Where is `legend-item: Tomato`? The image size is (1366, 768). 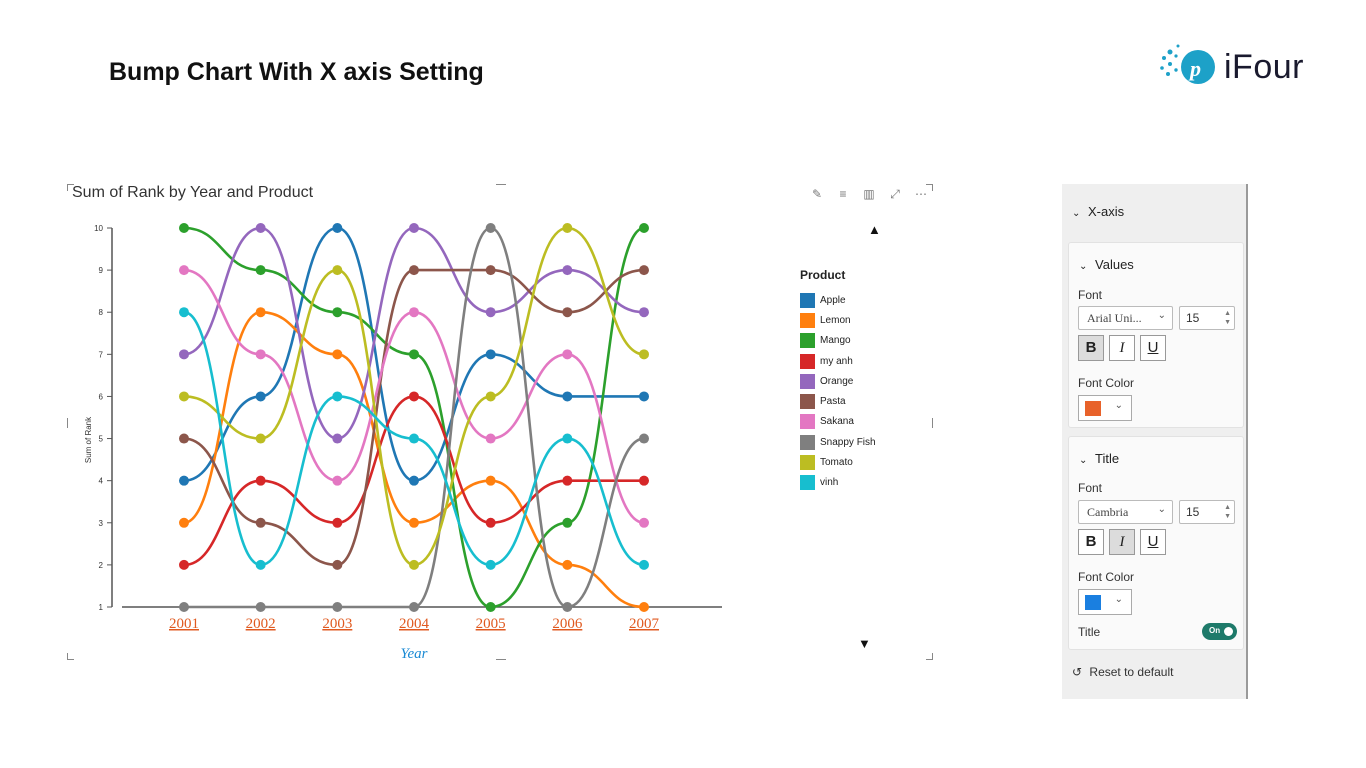 legend-item: Tomato is located at coordinates (838, 462).